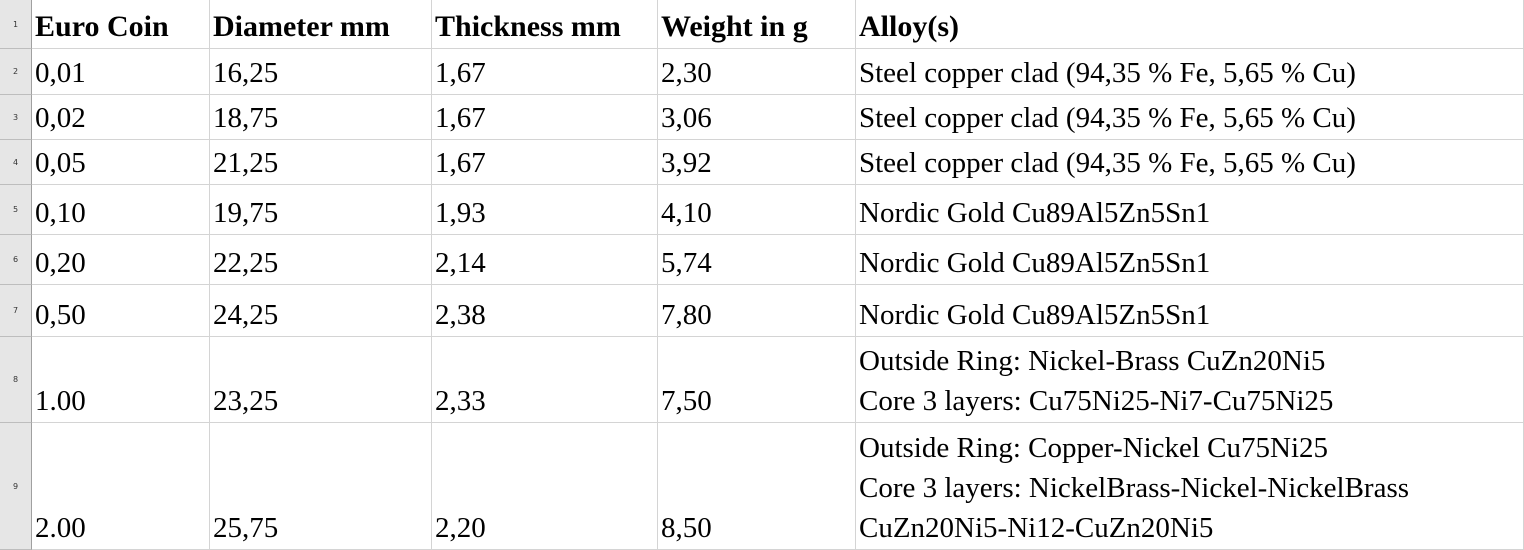 Image resolution: width=1524 pixels, height=550 pixels. Describe the element at coordinates (686, 401) in the screenshot. I see `cell-text: 7,50` at that location.